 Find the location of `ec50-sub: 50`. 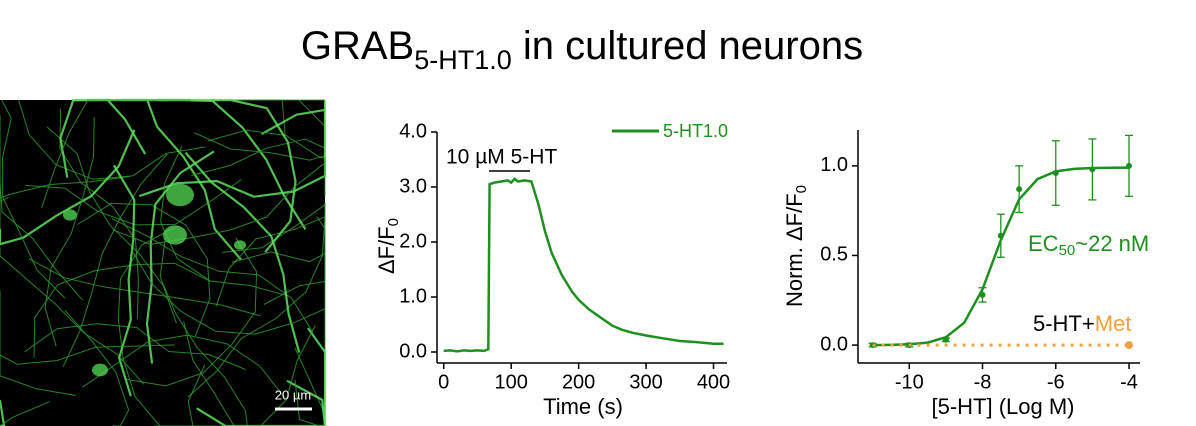

ec50-sub: 50 is located at coordinates (1067, 250).